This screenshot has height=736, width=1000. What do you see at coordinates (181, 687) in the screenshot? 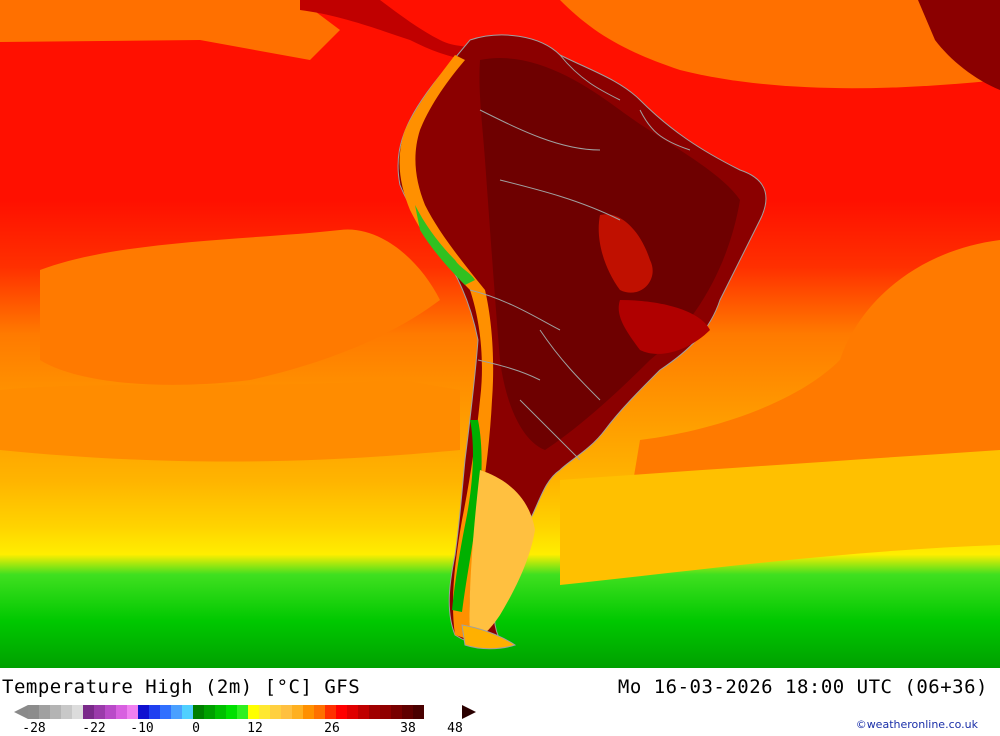
I see `map-title: Temperature High (2m) [°C] GFS` at bounding box center [181, 687].